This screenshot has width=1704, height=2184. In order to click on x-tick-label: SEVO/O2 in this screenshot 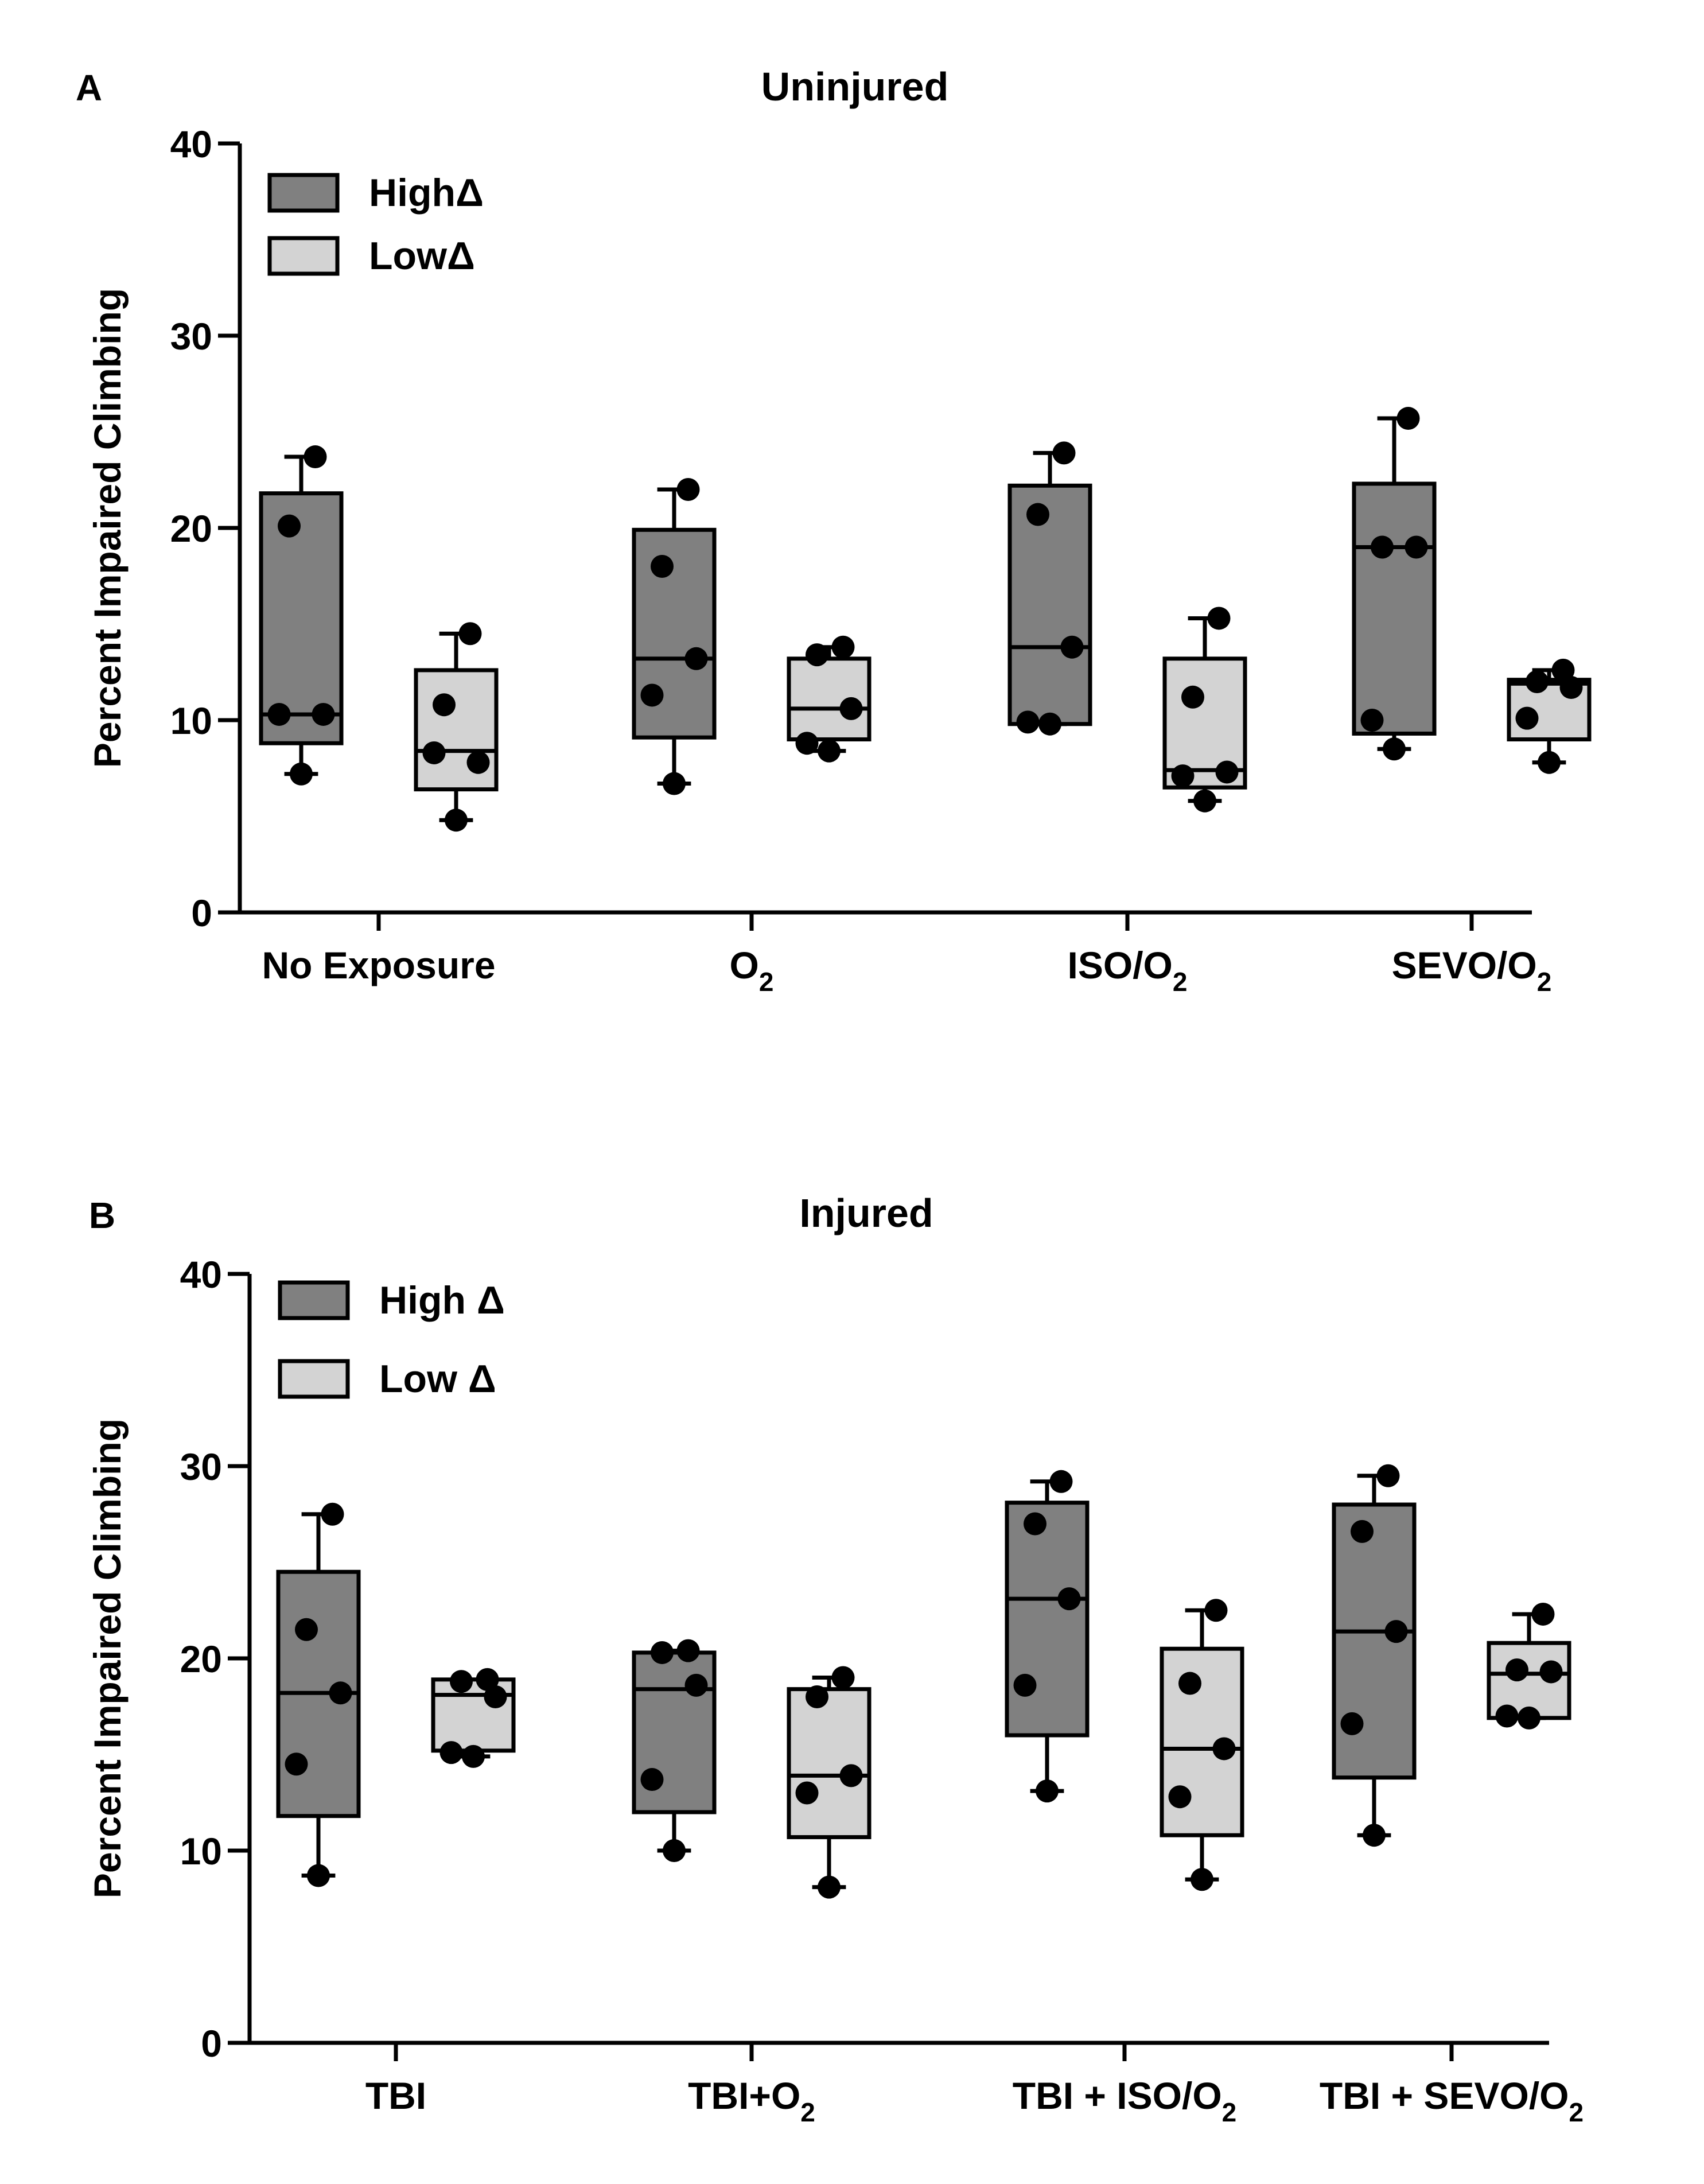, I will do `click(1472, 970)`.